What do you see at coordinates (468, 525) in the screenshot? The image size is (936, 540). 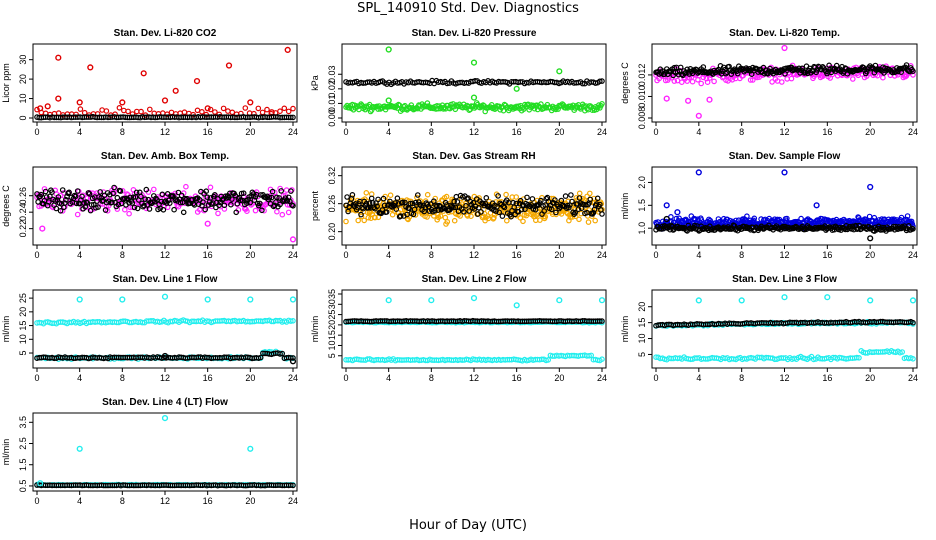 I see `x-axis-label: Hour of Day (UTC)` at bounding box center [468, 525].